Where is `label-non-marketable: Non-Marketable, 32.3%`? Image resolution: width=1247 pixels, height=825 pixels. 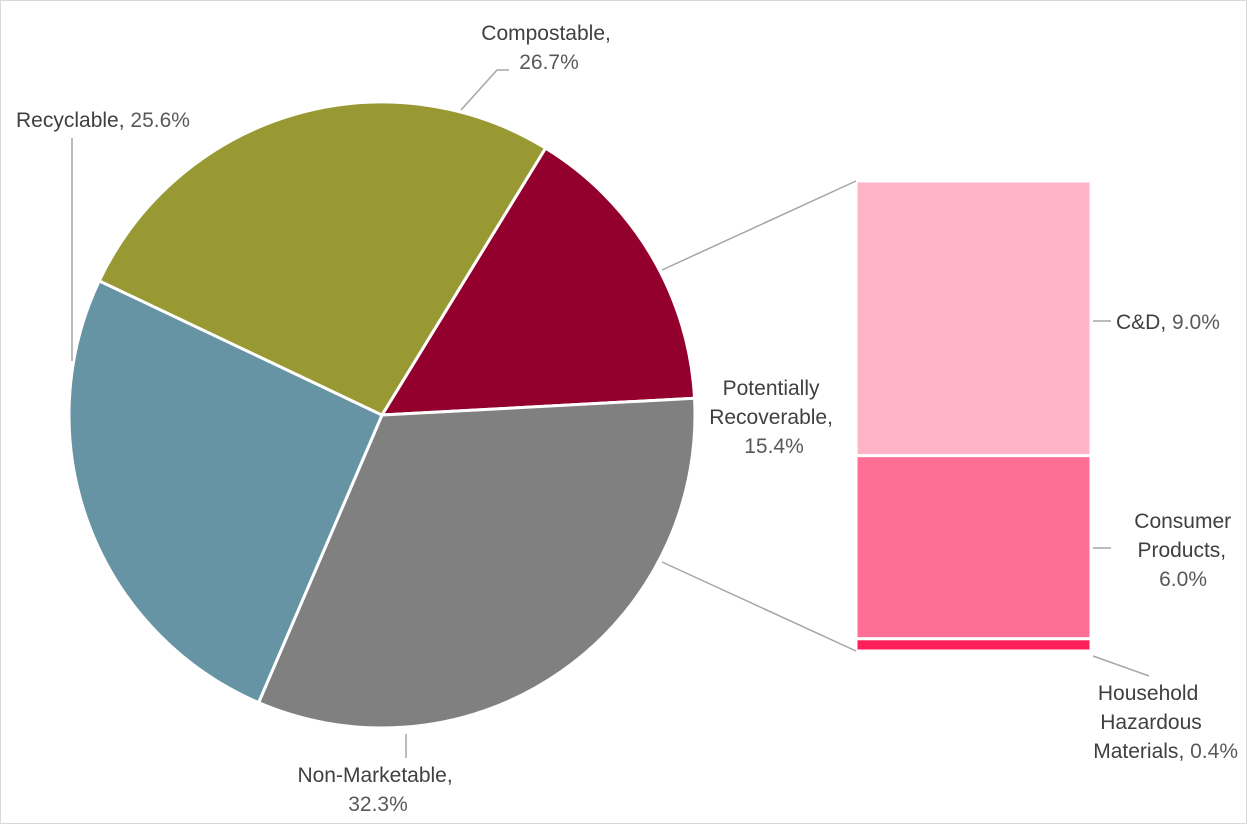 label-non-marketable: Non-Marketable, 32.3% is located at coordinates (377, 790).